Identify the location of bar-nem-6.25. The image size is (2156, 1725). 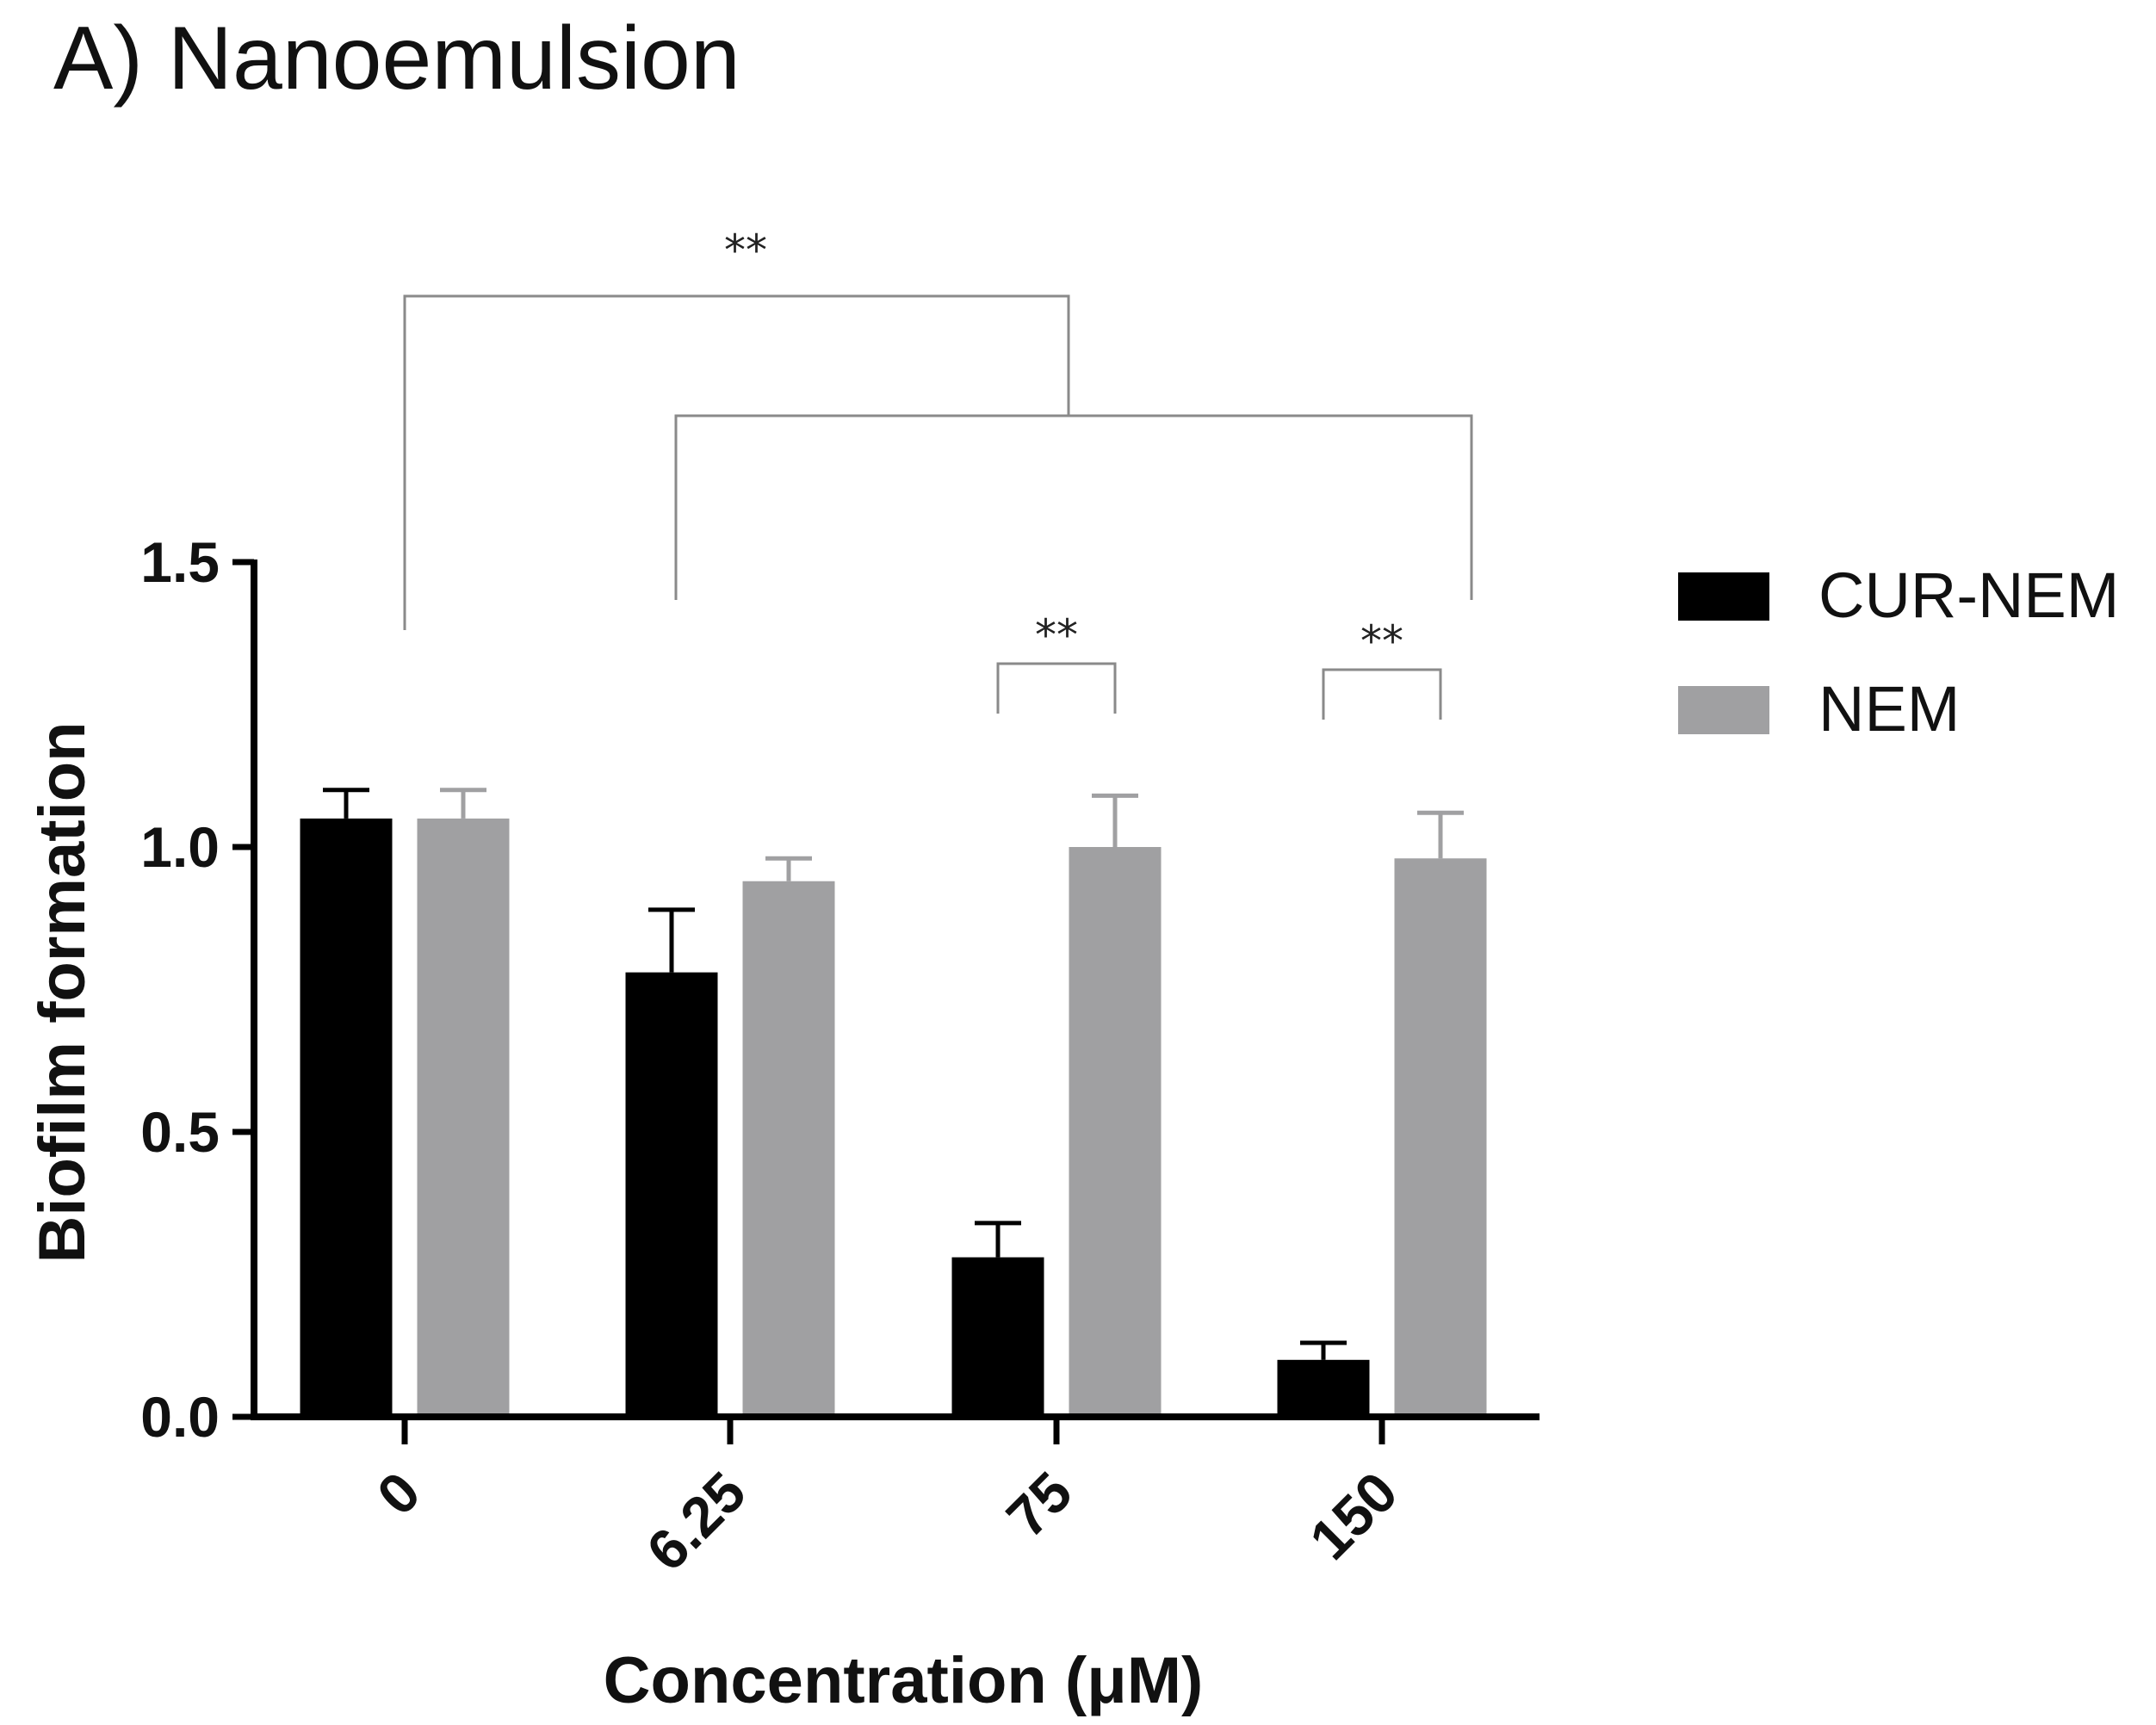
(788, 1149).